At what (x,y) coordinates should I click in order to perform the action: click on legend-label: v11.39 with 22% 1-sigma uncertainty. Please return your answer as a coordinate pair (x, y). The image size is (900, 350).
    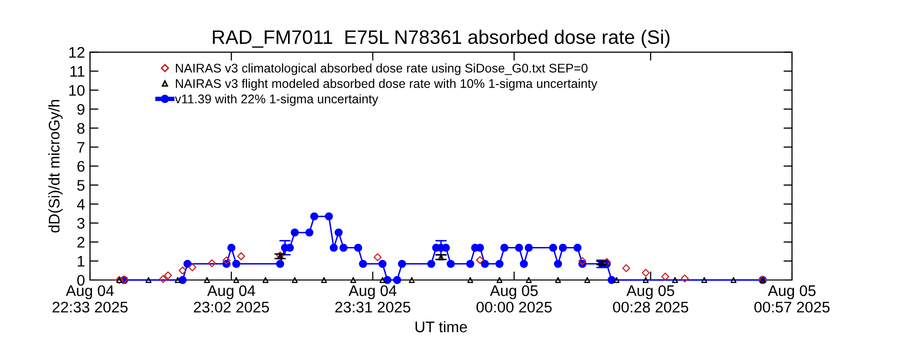
    Looking at the image, I should click on (276, 100).